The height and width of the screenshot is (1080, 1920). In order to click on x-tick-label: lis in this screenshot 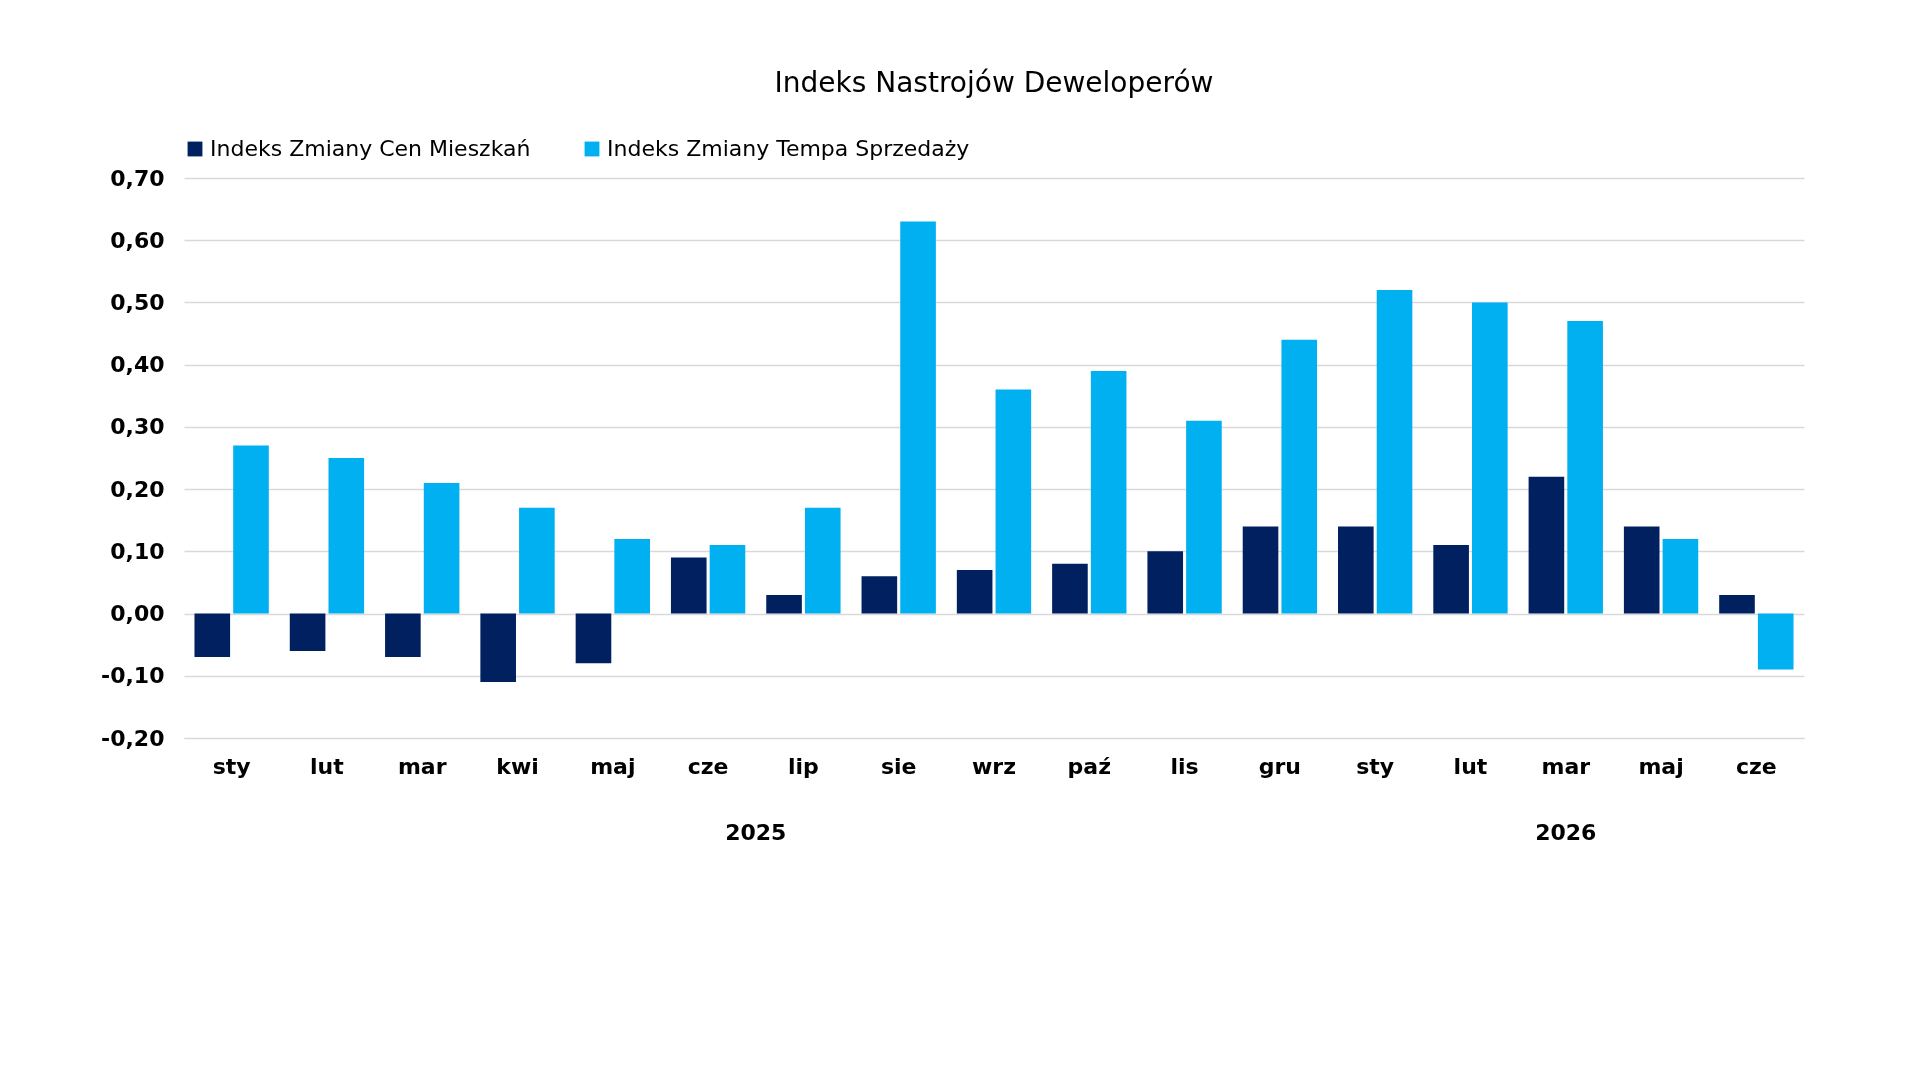, I will do `click(1184, 766)`.